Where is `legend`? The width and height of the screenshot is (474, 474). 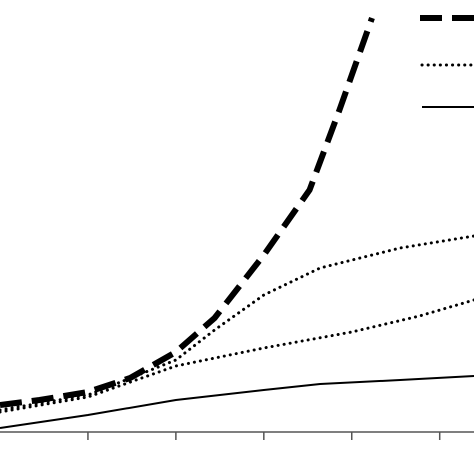
legend is located at coordinates (447, 61).